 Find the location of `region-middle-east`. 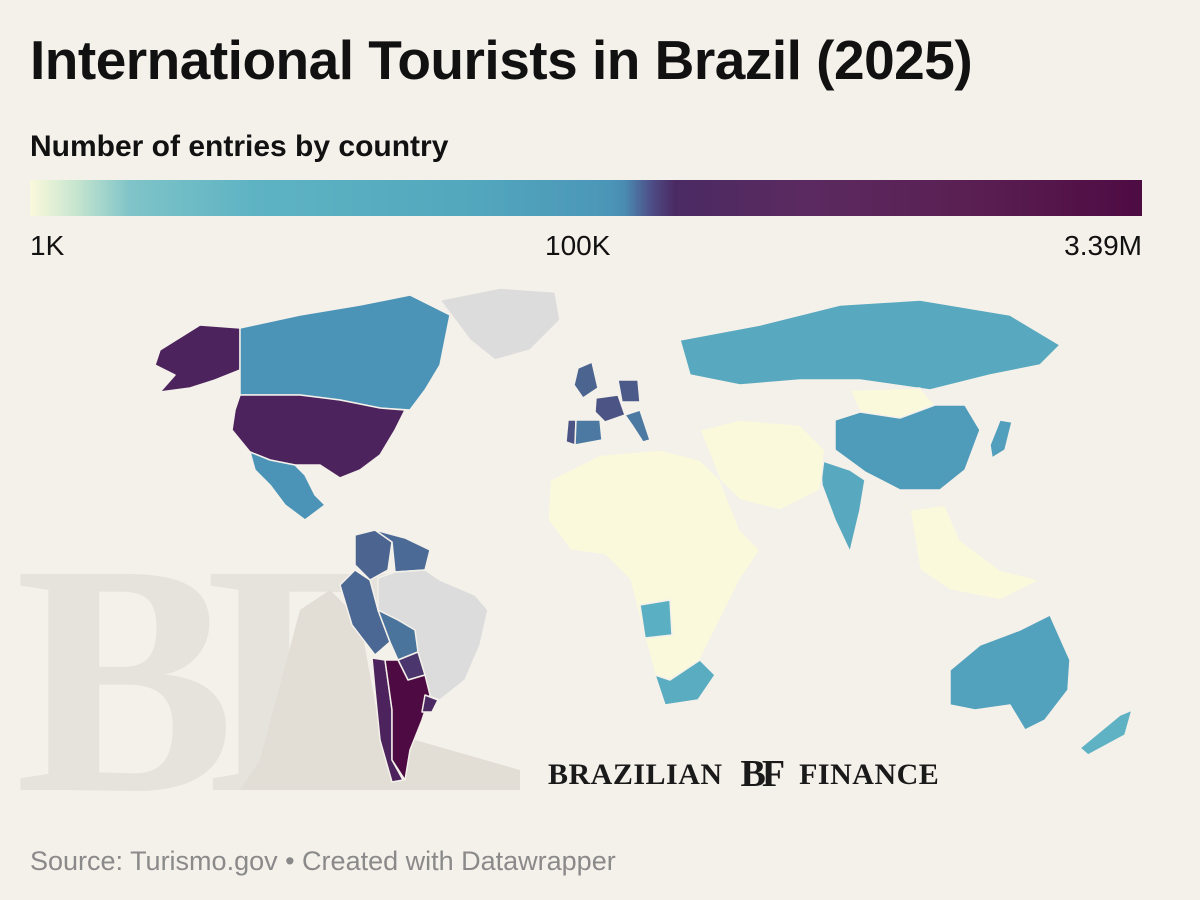

region-middle-east is located at coordinates (762, 465).